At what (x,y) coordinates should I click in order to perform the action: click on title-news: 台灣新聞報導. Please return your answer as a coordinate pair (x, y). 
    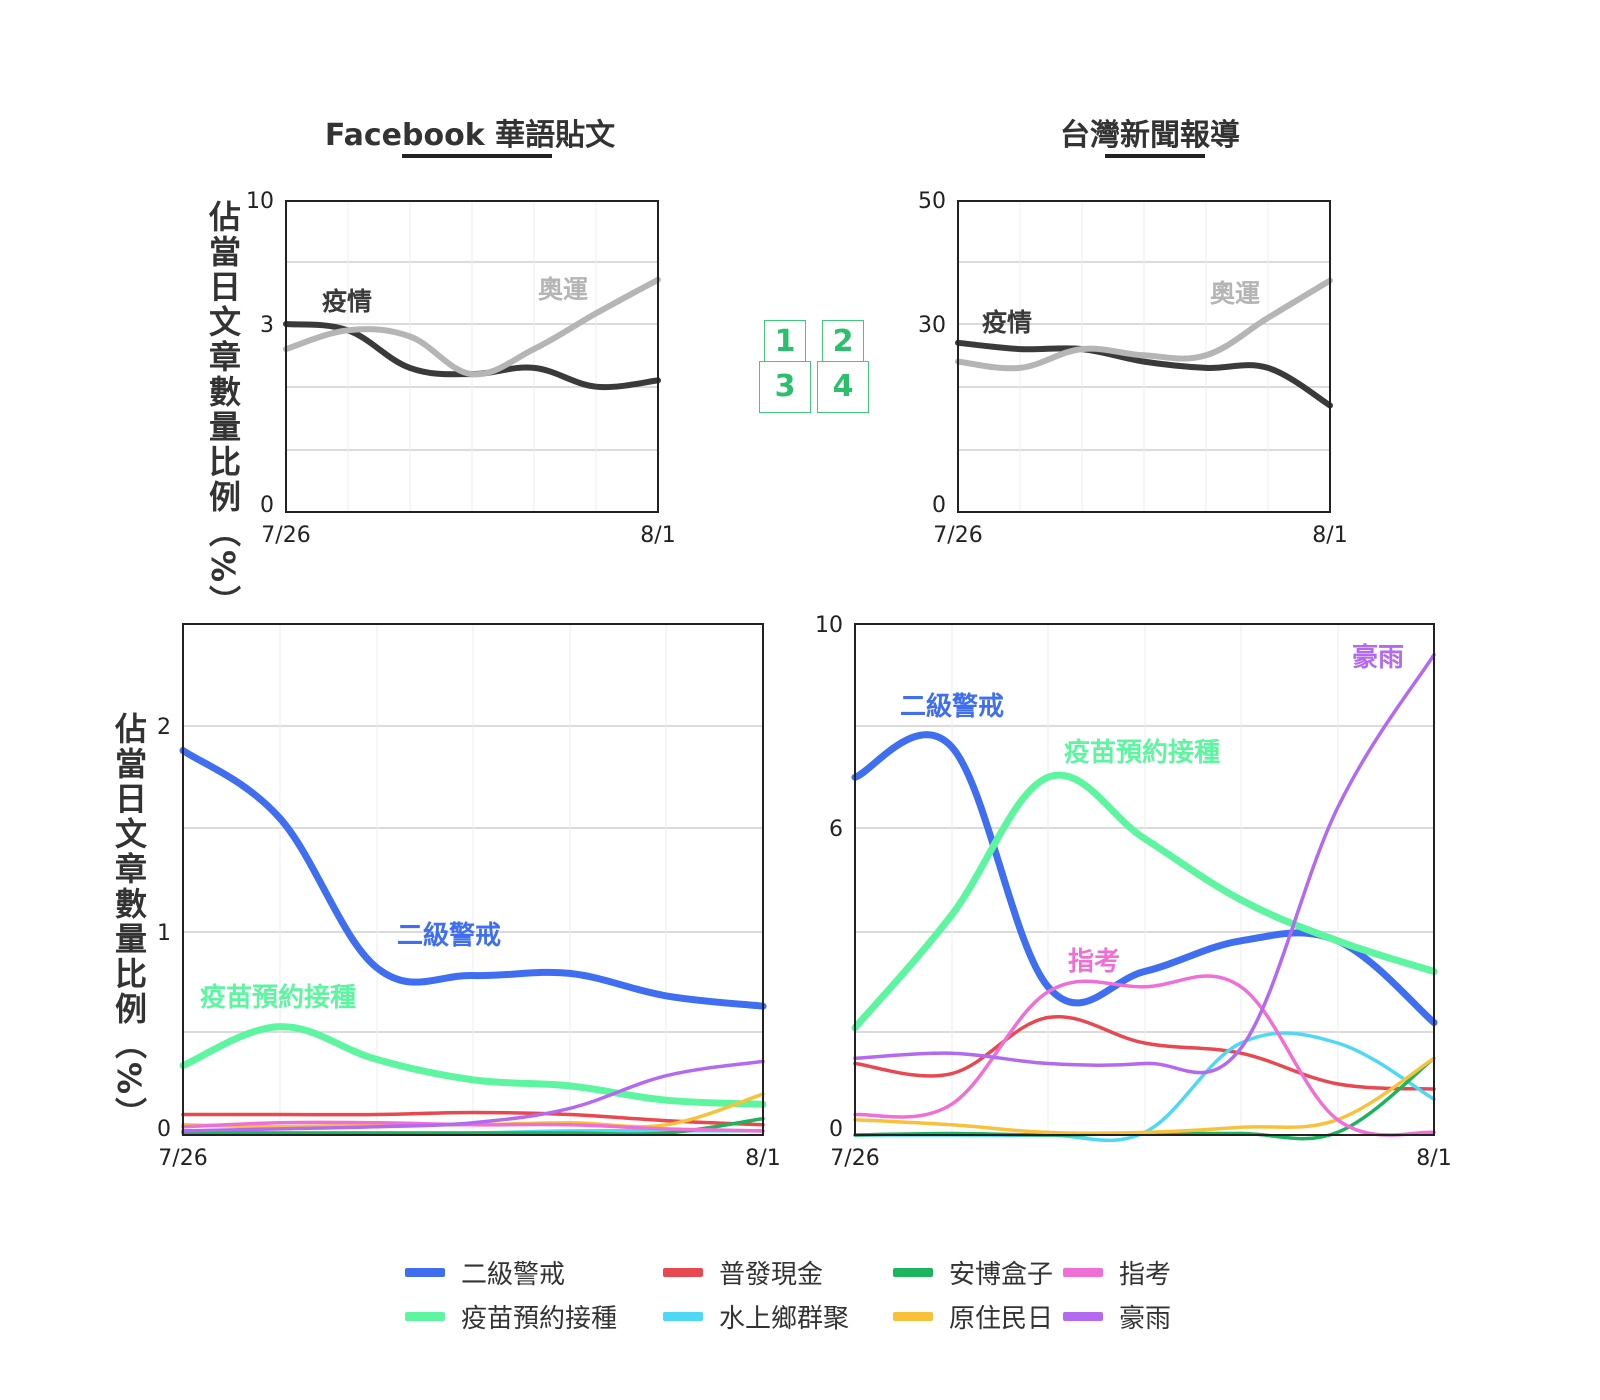
    Looking at the image, I should click on (1150, 134).